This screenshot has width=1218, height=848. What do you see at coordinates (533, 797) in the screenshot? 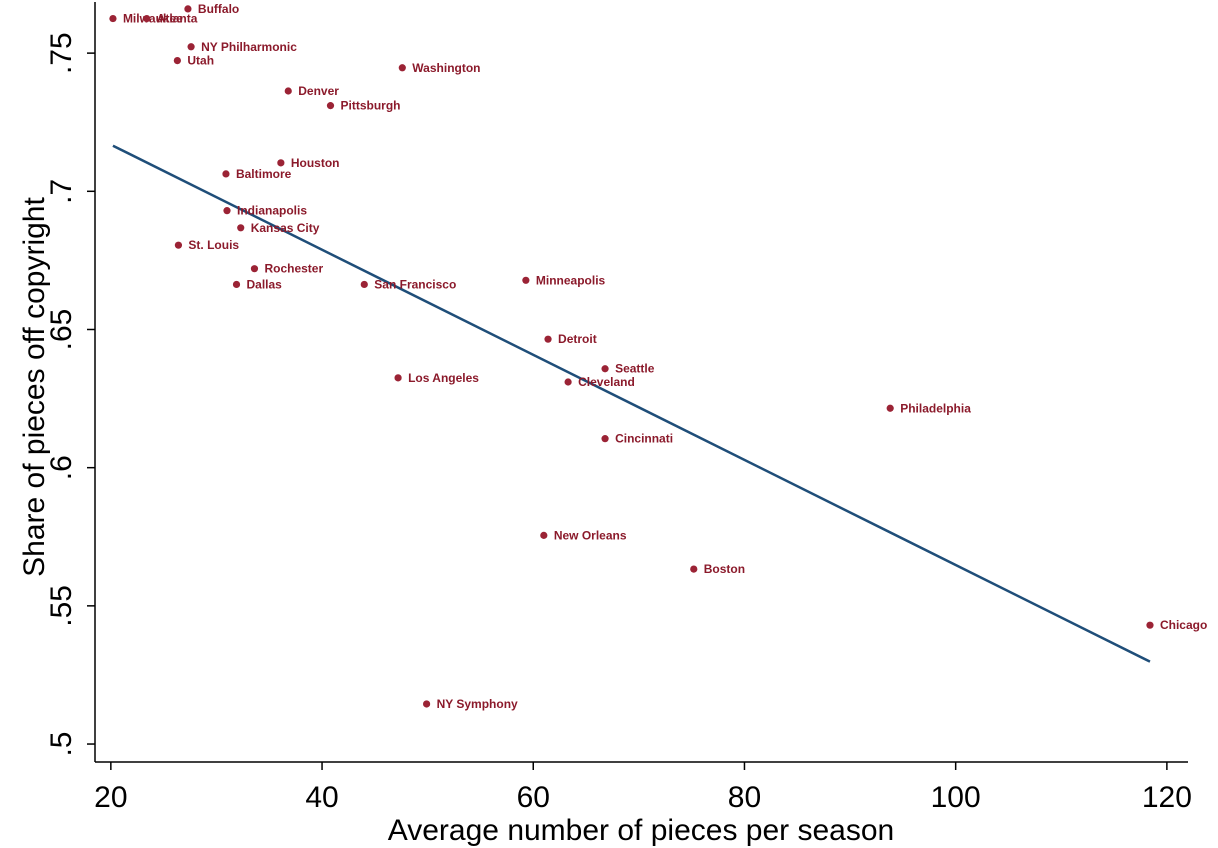
I see `x-tick-label: 60` at bounding box center [533, 797].